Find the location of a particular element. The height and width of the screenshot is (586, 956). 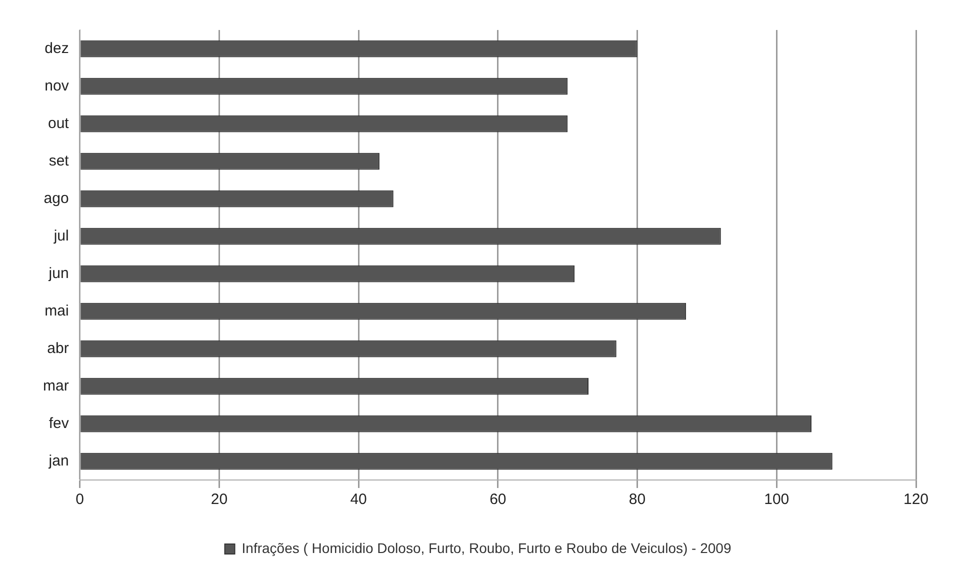

x-tick-label: 80 is located at coordinates (637, 499).